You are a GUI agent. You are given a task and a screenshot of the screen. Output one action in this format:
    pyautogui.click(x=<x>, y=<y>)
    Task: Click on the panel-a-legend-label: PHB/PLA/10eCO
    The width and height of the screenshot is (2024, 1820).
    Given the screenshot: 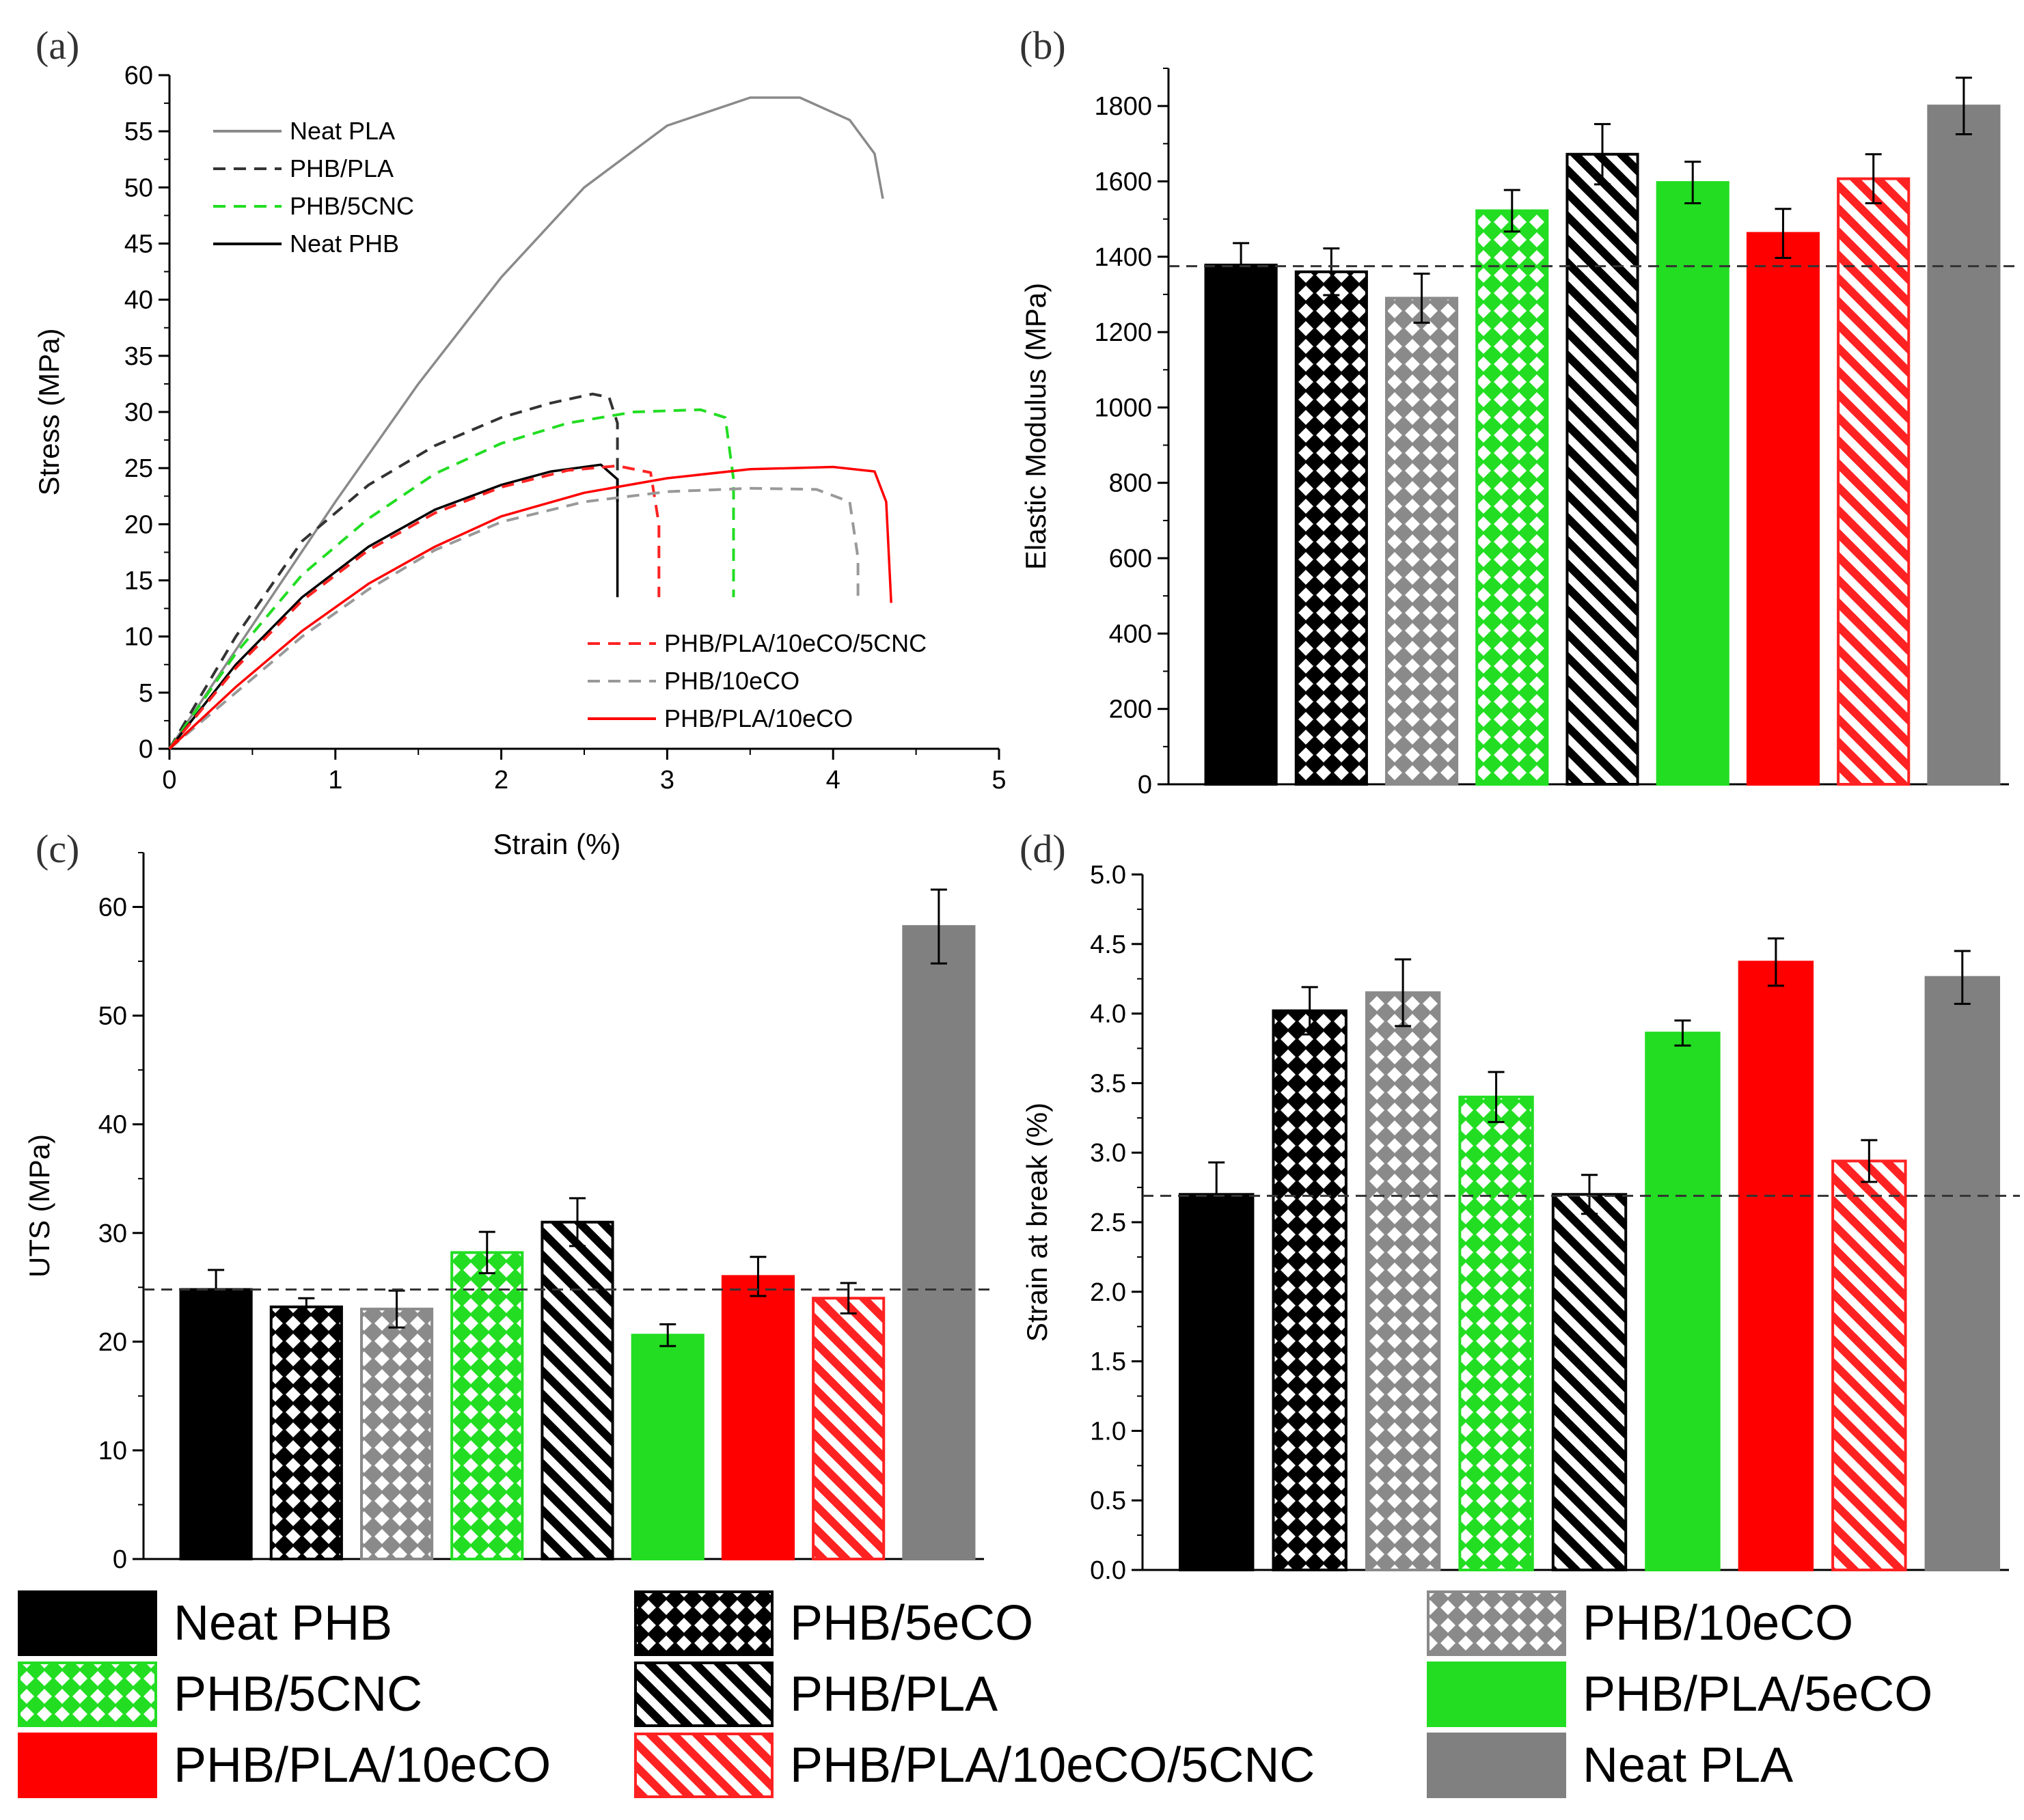 What is the action you would take?
    pyautogui.click(x=759, y=718)
    